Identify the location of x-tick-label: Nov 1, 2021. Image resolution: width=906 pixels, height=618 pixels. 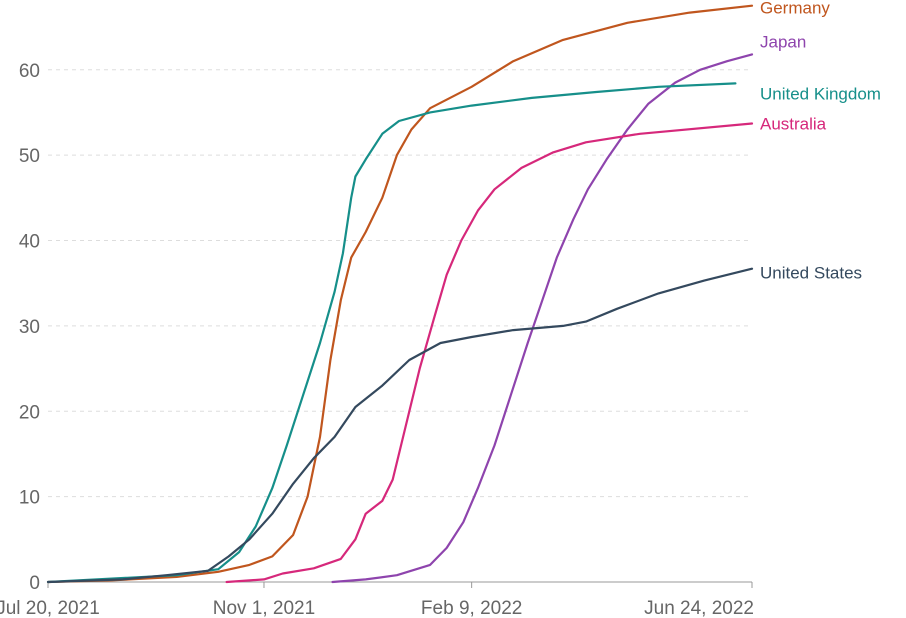
(264, 608).